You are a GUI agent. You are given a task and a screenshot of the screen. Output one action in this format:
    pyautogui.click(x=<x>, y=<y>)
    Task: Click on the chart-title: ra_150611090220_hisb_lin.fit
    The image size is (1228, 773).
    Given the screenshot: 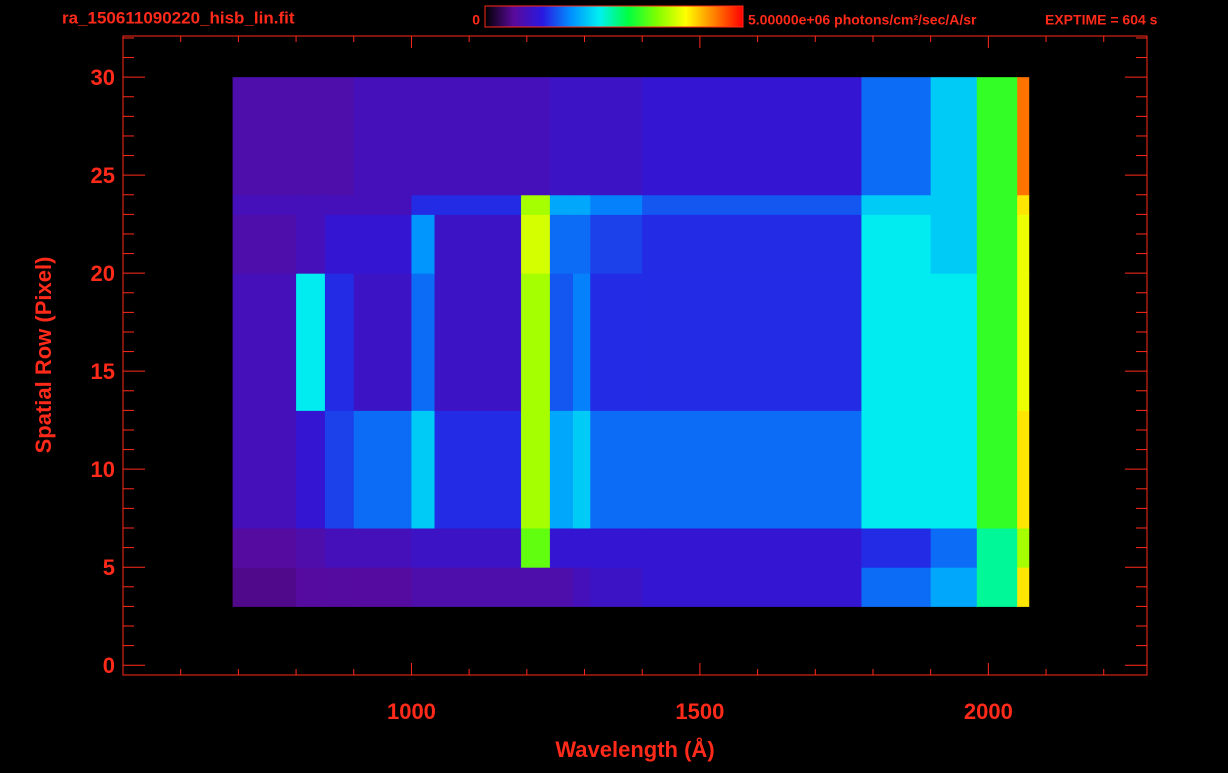 What is the action you would take?
    pyautogui.click(x=178, y=17)
    